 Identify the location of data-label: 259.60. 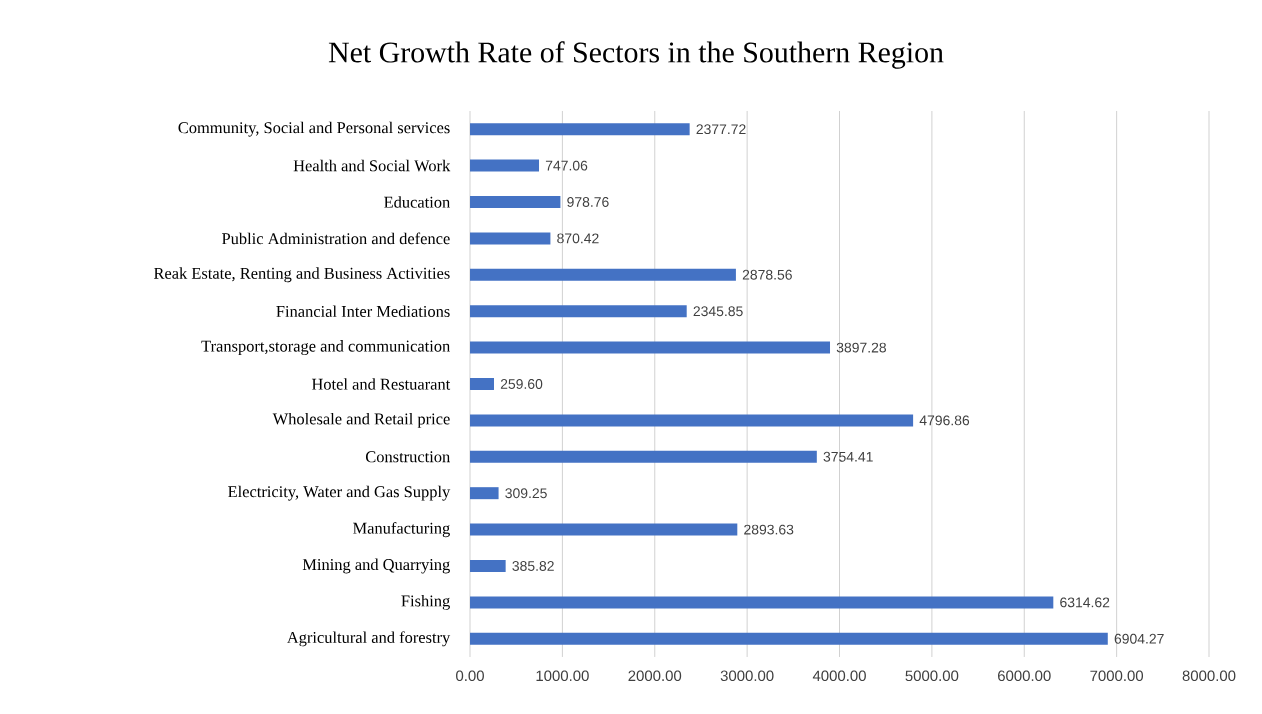
(521, 384).